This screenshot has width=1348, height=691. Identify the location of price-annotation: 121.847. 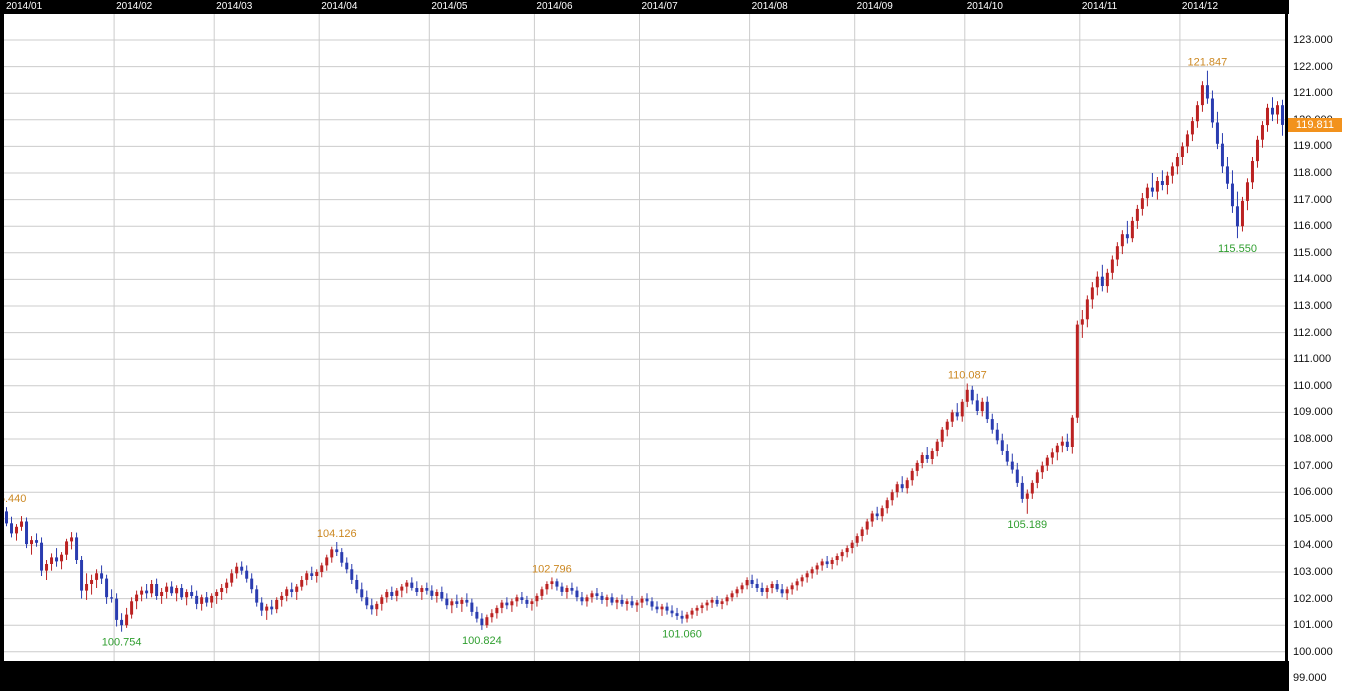
(1208, 63).